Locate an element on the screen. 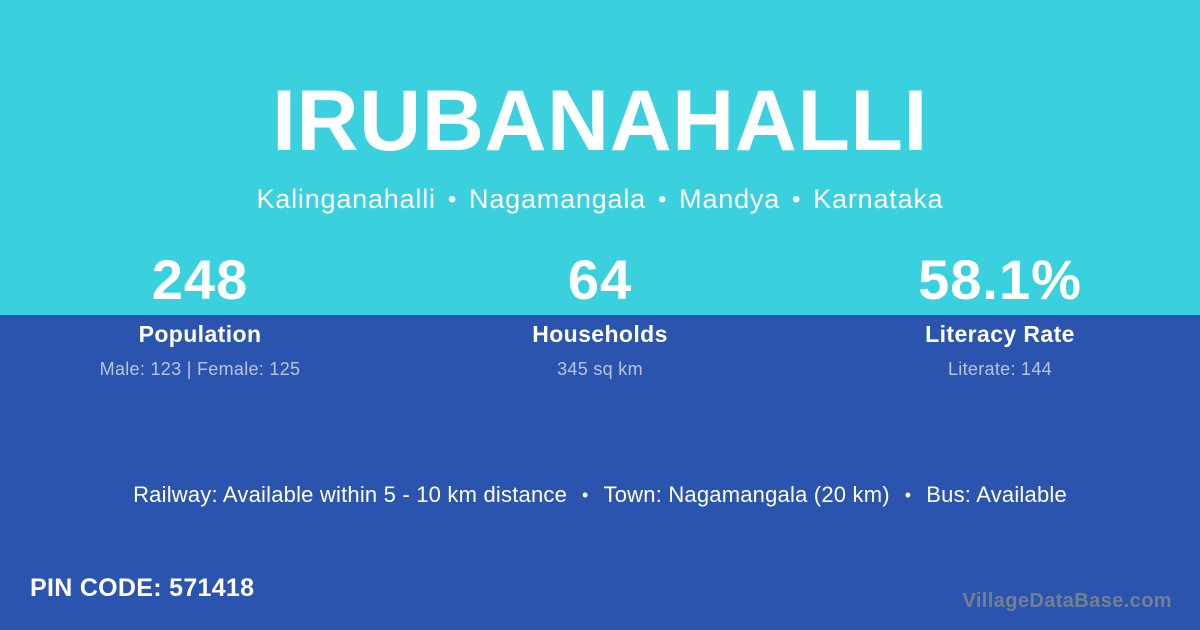 This screenshot has height=630, width=1200. literacy-label: Literacy Rate is located at coordinates (1000, 334).